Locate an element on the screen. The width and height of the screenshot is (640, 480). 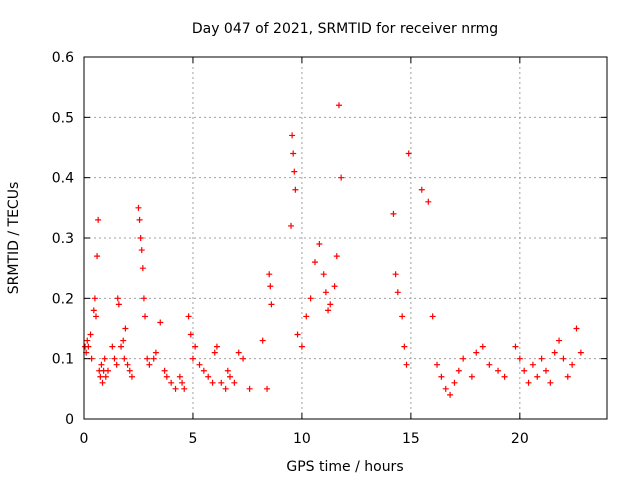
y-tick-label: 0 is located at coordinates (69, 420).